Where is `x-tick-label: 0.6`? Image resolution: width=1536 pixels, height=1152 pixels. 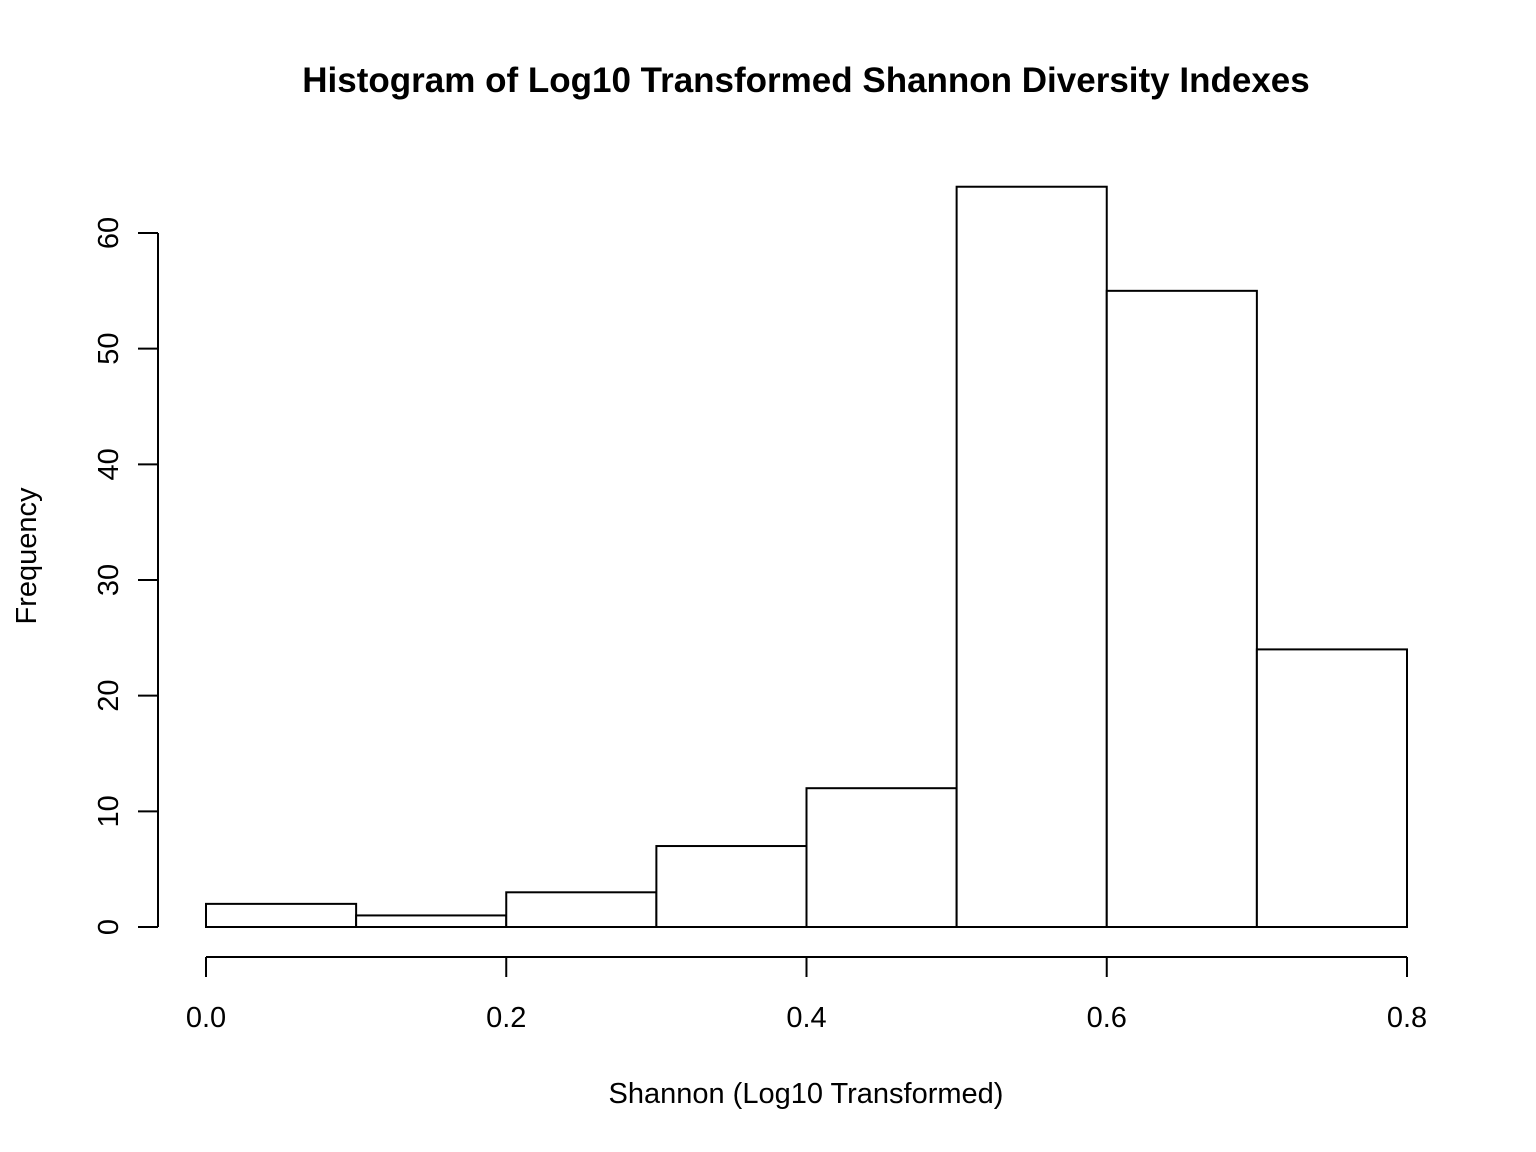
x-tick-label: 0.6 is located at coordinates (1107, 1018).